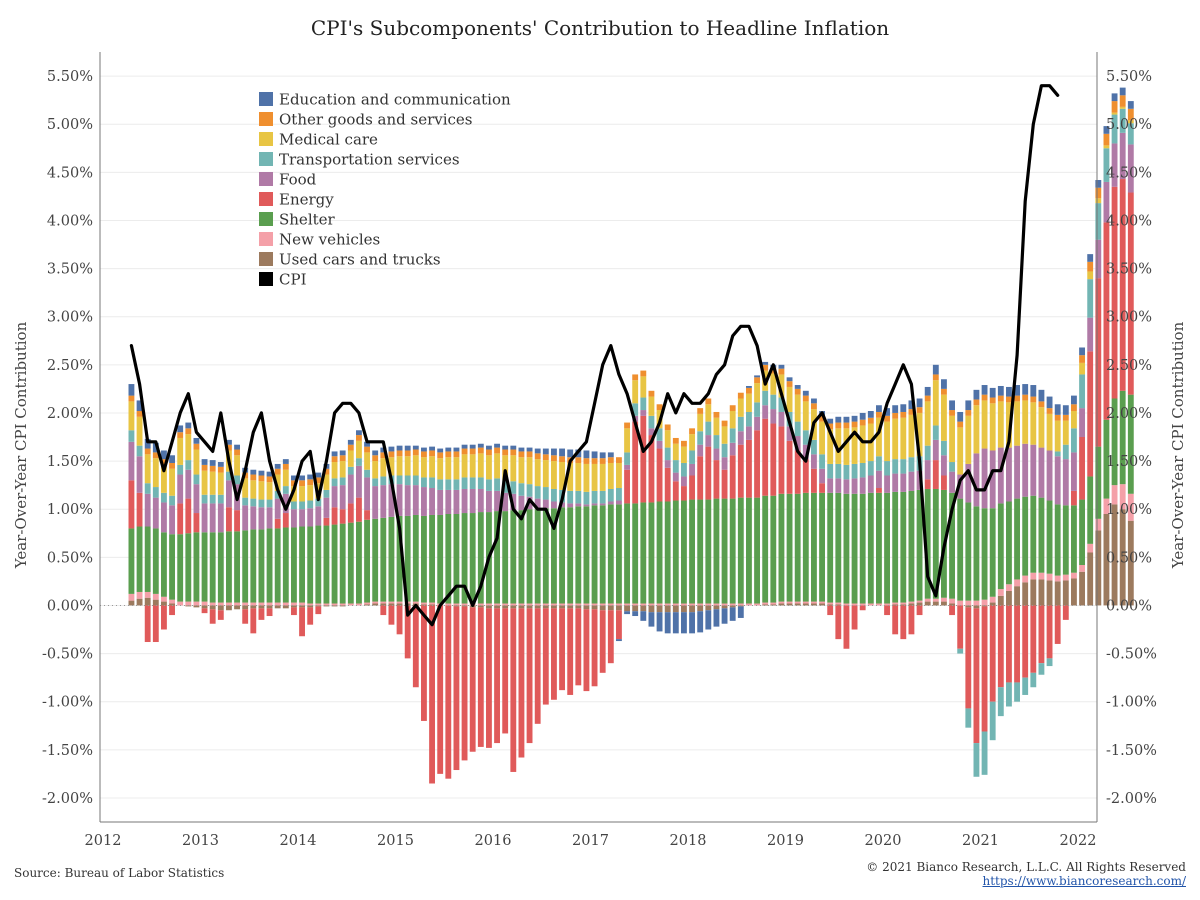 Image resolution: width=1200 pixels, height=900 pixels. I want to click on legend-label: Other goods and services, so click(376, 120).